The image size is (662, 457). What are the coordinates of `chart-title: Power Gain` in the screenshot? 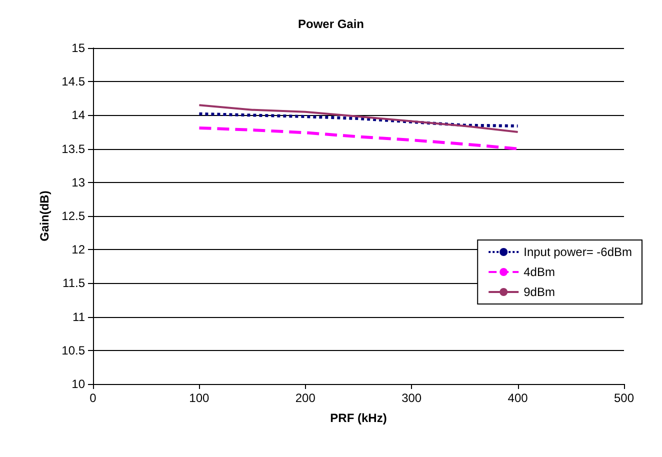 It's located at (331, 24).